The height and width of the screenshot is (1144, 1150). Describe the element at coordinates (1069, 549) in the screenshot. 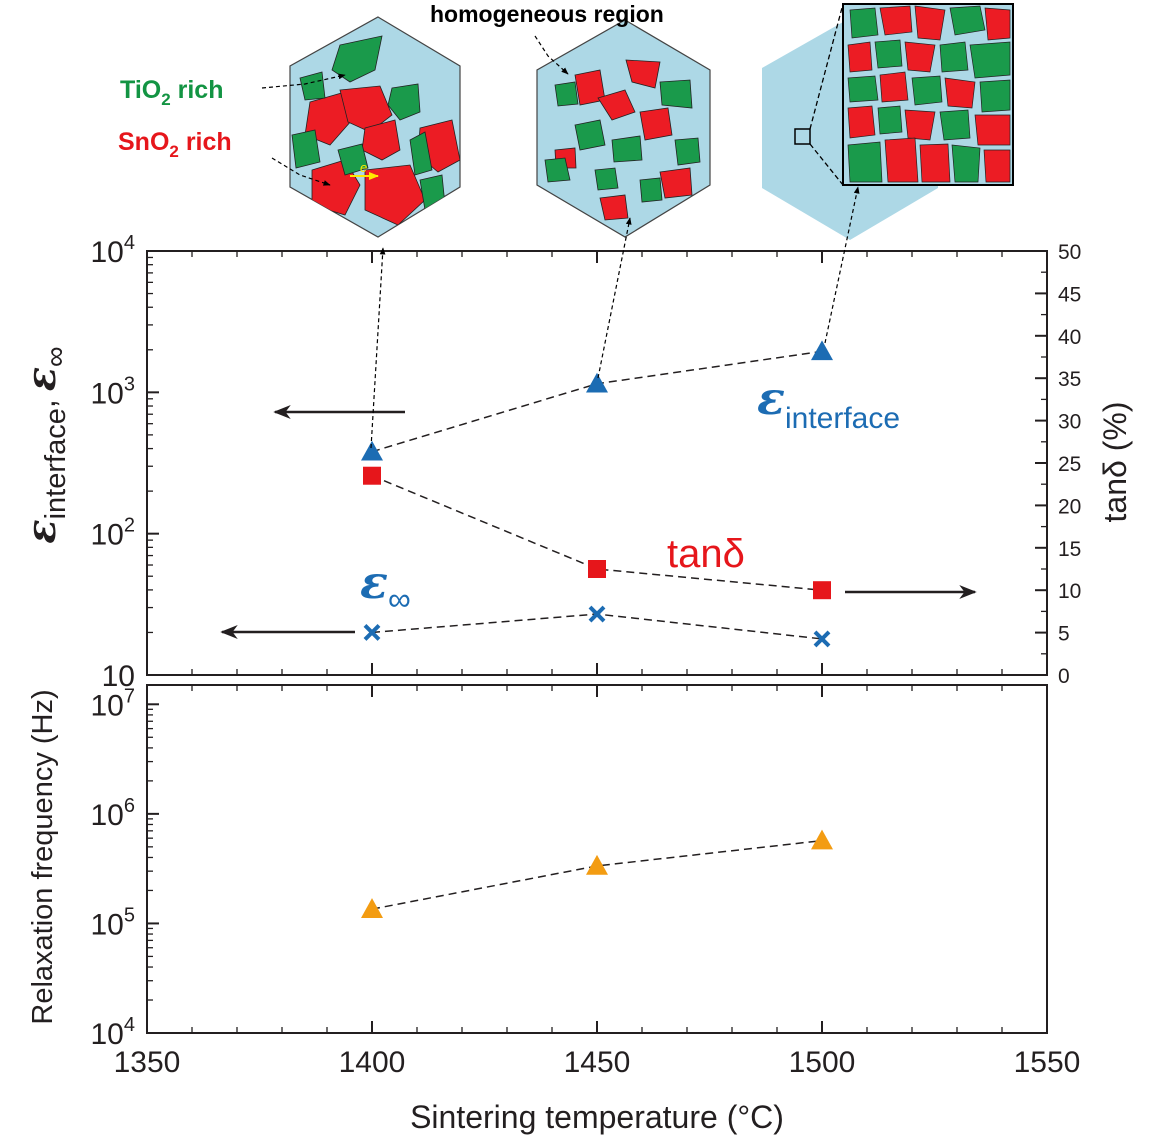

I see `right-y-tick-label: 15` at that location.